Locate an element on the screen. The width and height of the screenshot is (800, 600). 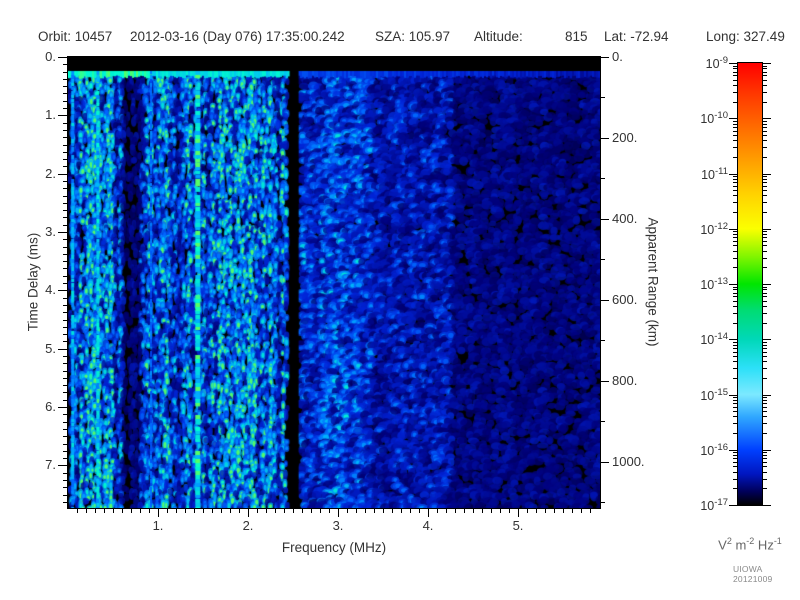
y2-tick-label: 800. is located at coordinates (625, 380).